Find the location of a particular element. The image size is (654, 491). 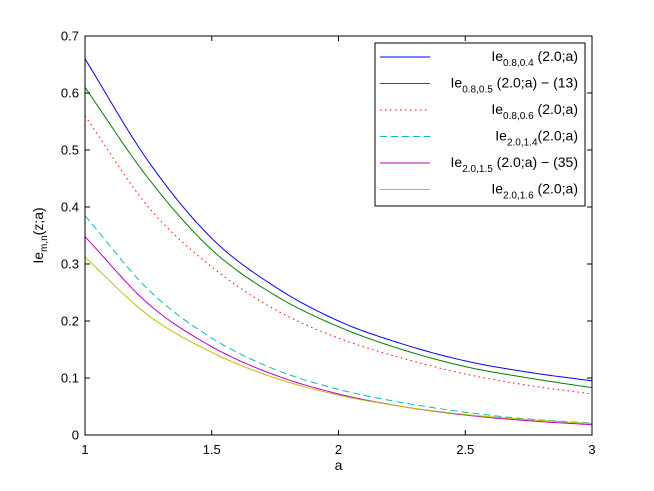

y-tick-label: 0.6 is located at coordinates (70, 93).